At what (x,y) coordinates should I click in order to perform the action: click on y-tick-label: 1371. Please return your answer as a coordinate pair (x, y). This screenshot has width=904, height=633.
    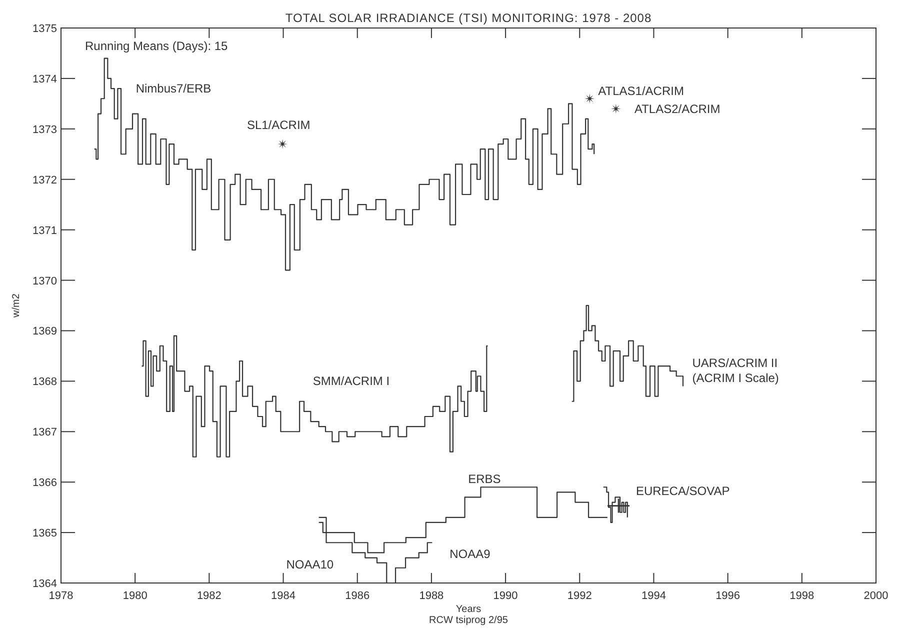
    Looking at the image, I should click on (44, 230).